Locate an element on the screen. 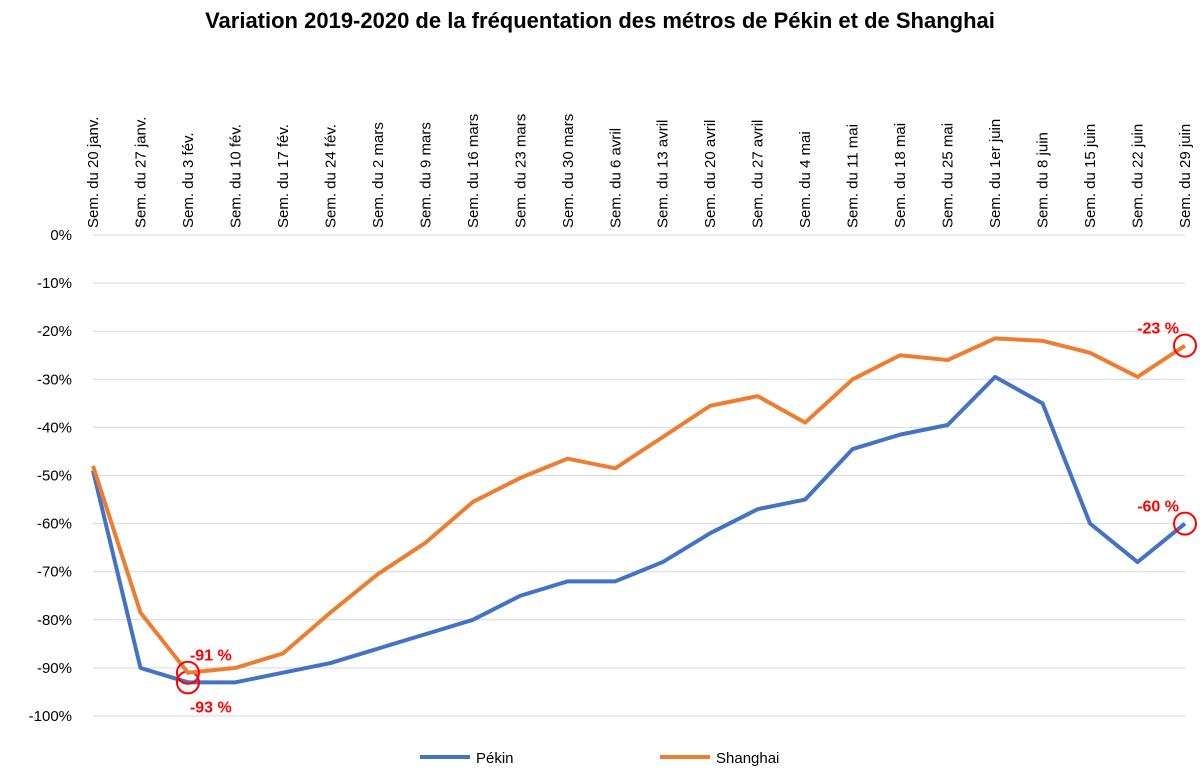 The height and width of the screenshot is (774, 1200). y-tick-label: -20% is located at coordinates (54, 331).